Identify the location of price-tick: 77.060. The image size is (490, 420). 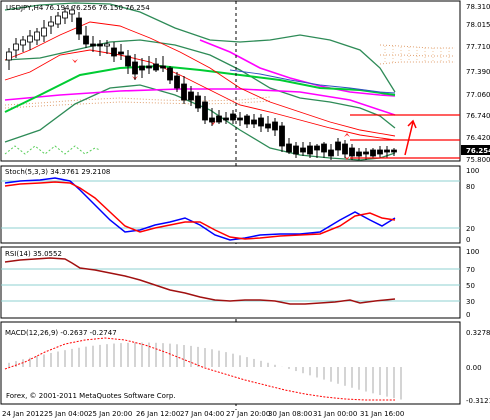
(478, 95).